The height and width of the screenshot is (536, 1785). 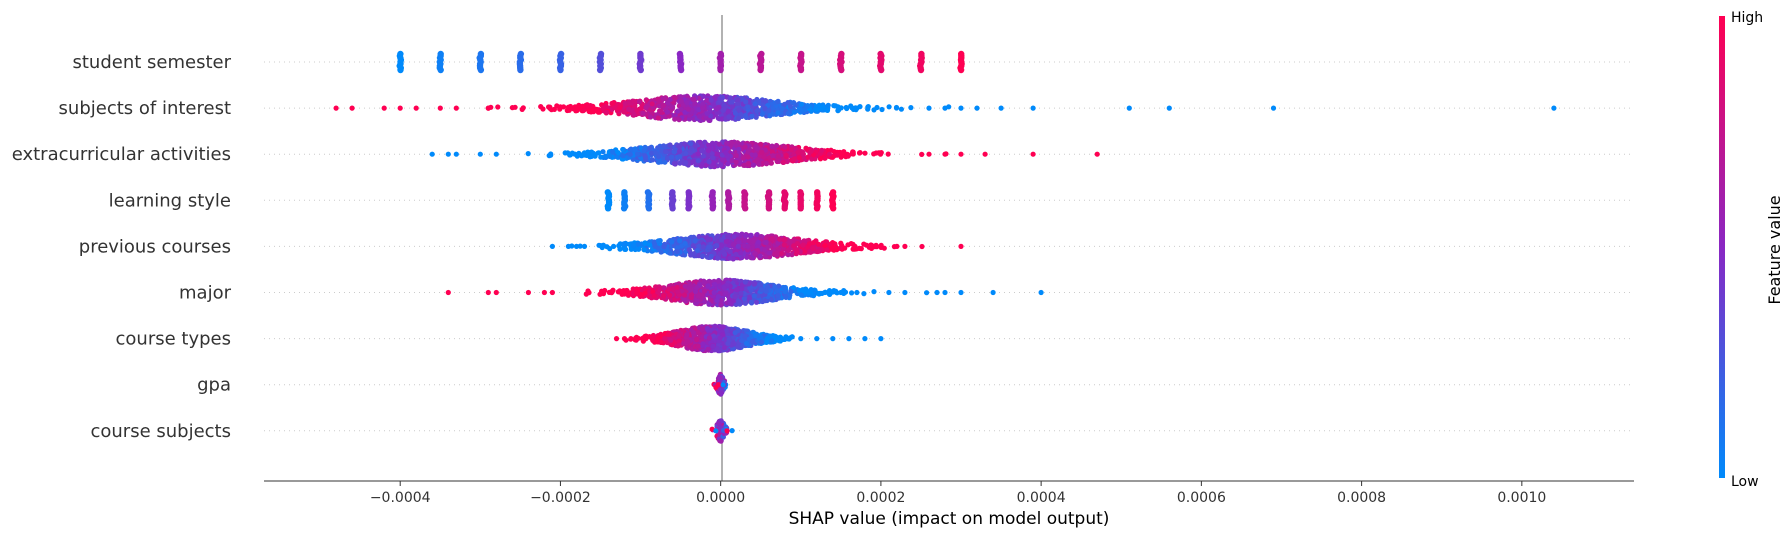 What do you see at coordinates (560, 498) in the screenshot?
I see `x-tick-label: −0.0002` at bounding box center [560, 498].